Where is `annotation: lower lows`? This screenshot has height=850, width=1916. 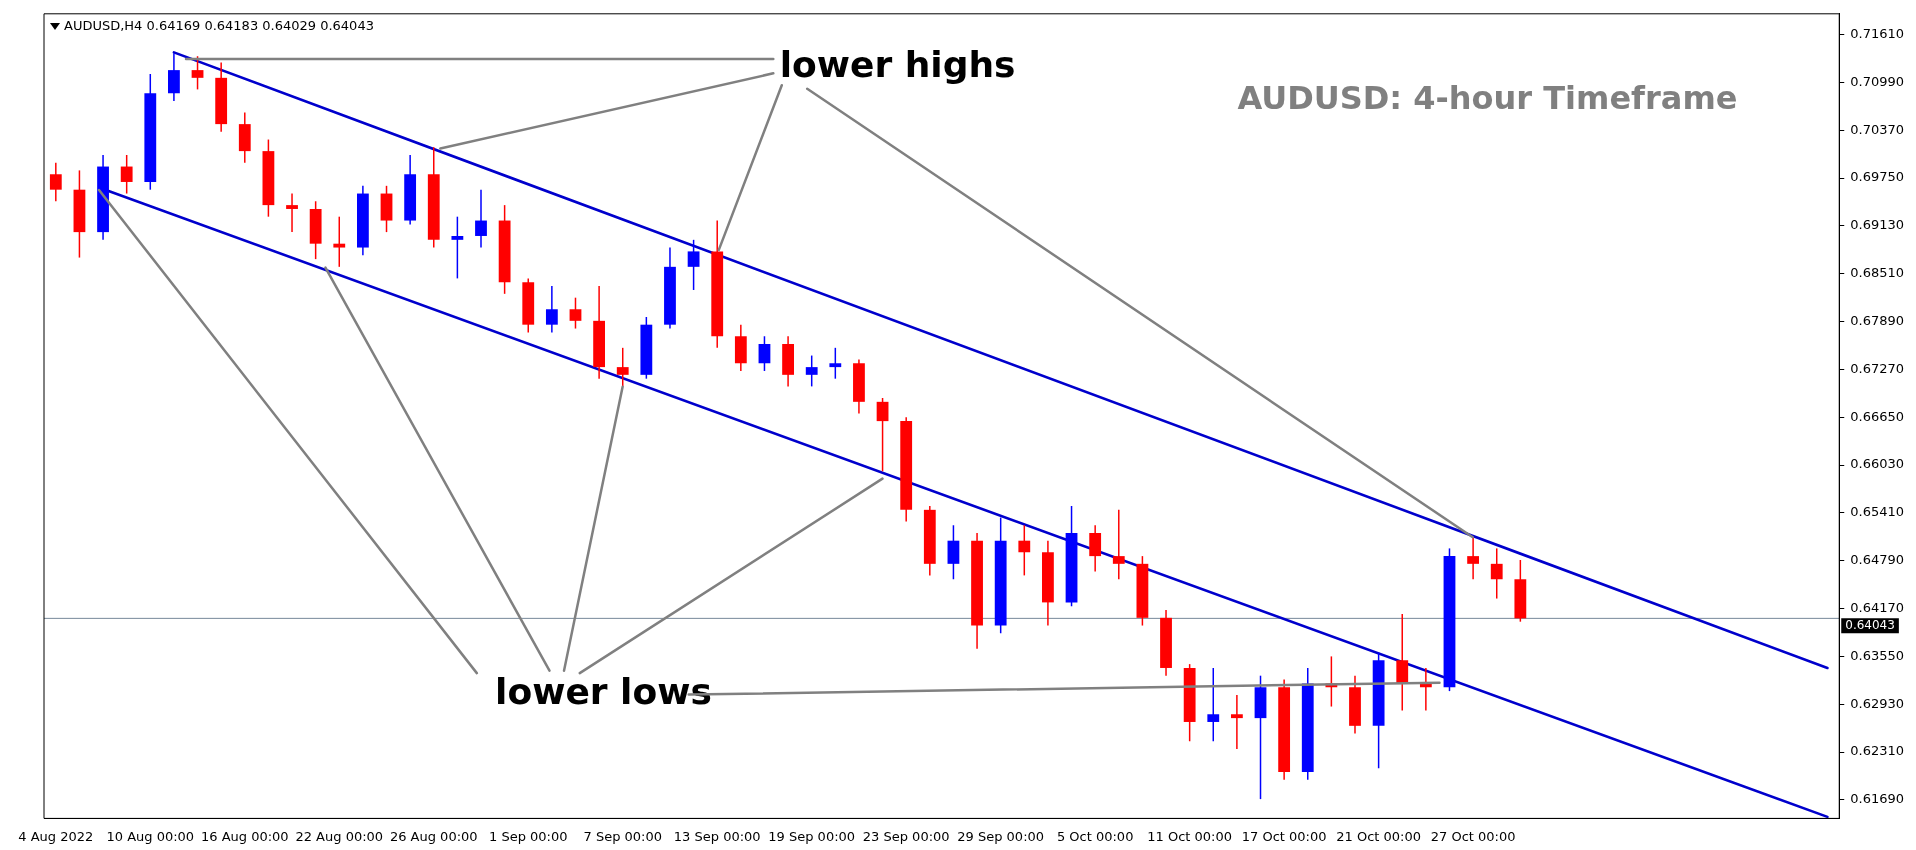
annotation: lower lows is located at coordinates (603, 691).